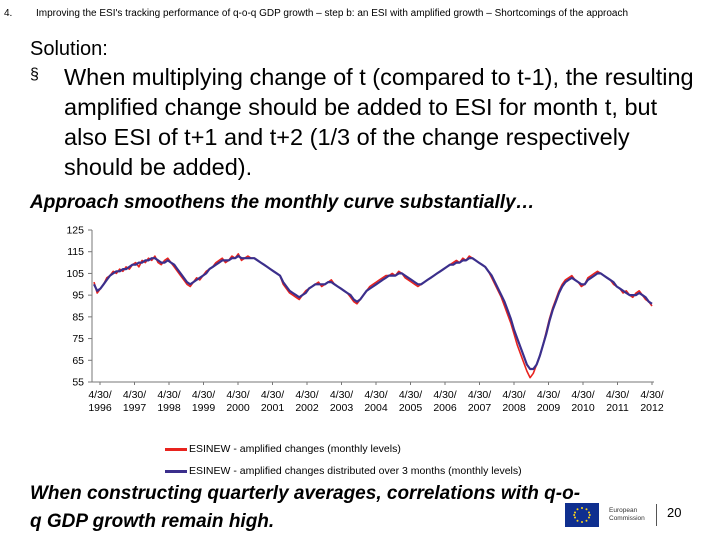  I want to click on x-tick-label: 2001, so click(273, 408).